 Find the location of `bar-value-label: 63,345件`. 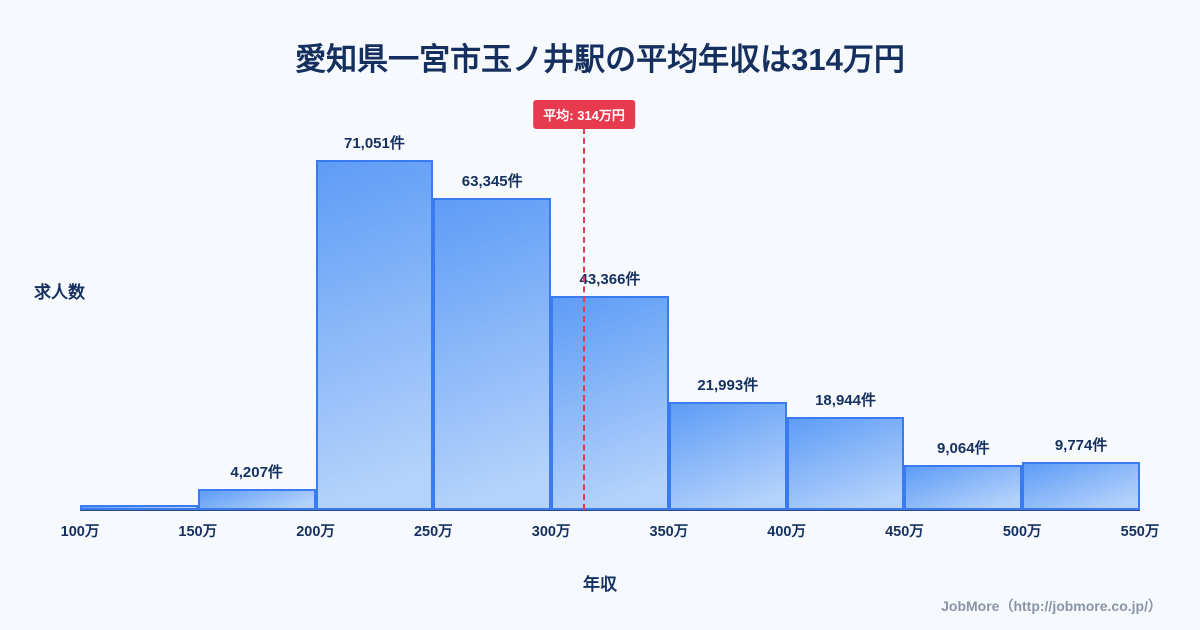

bar-value-label: 63,345件 is located at coordinates (492, 181).